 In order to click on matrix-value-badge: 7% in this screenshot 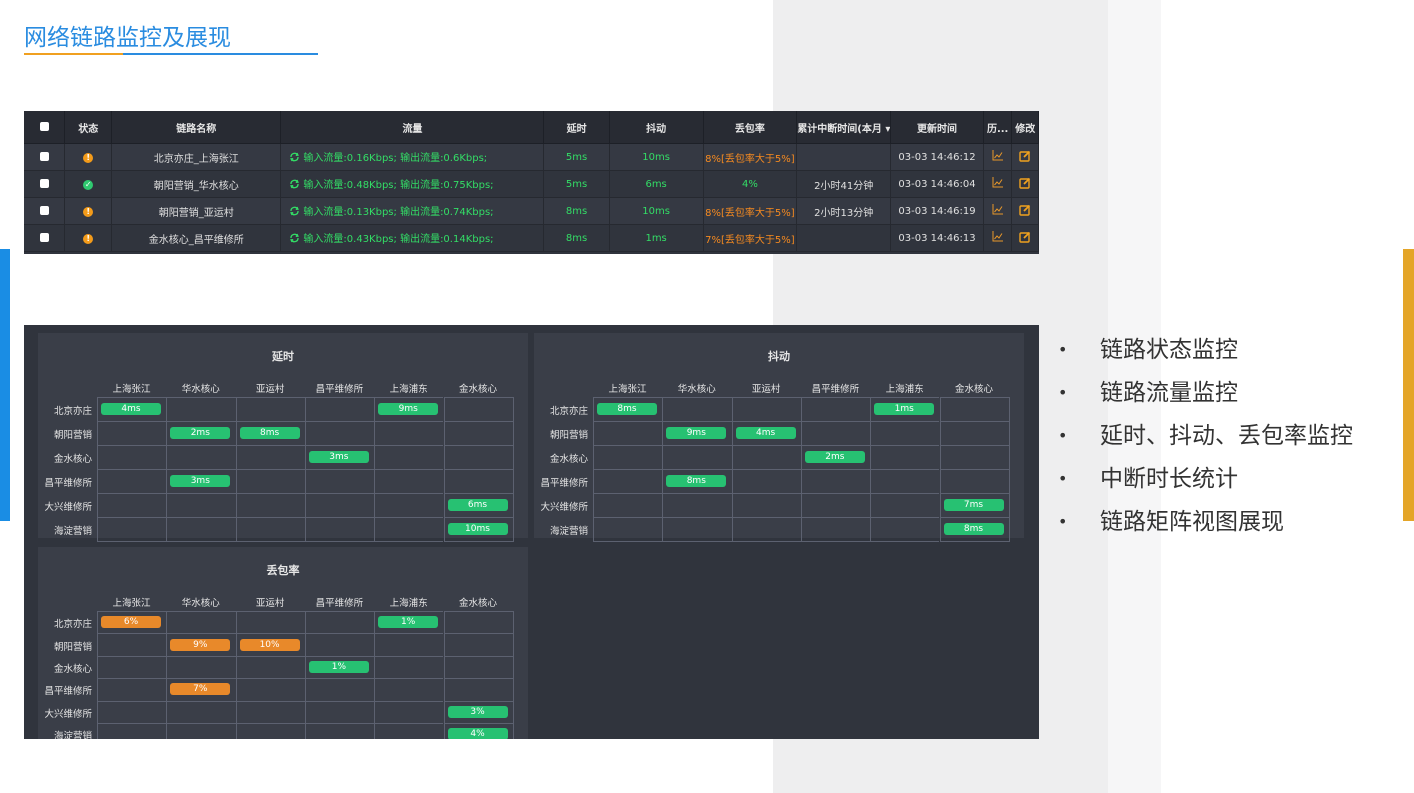, I will do `click(200, 689)`.